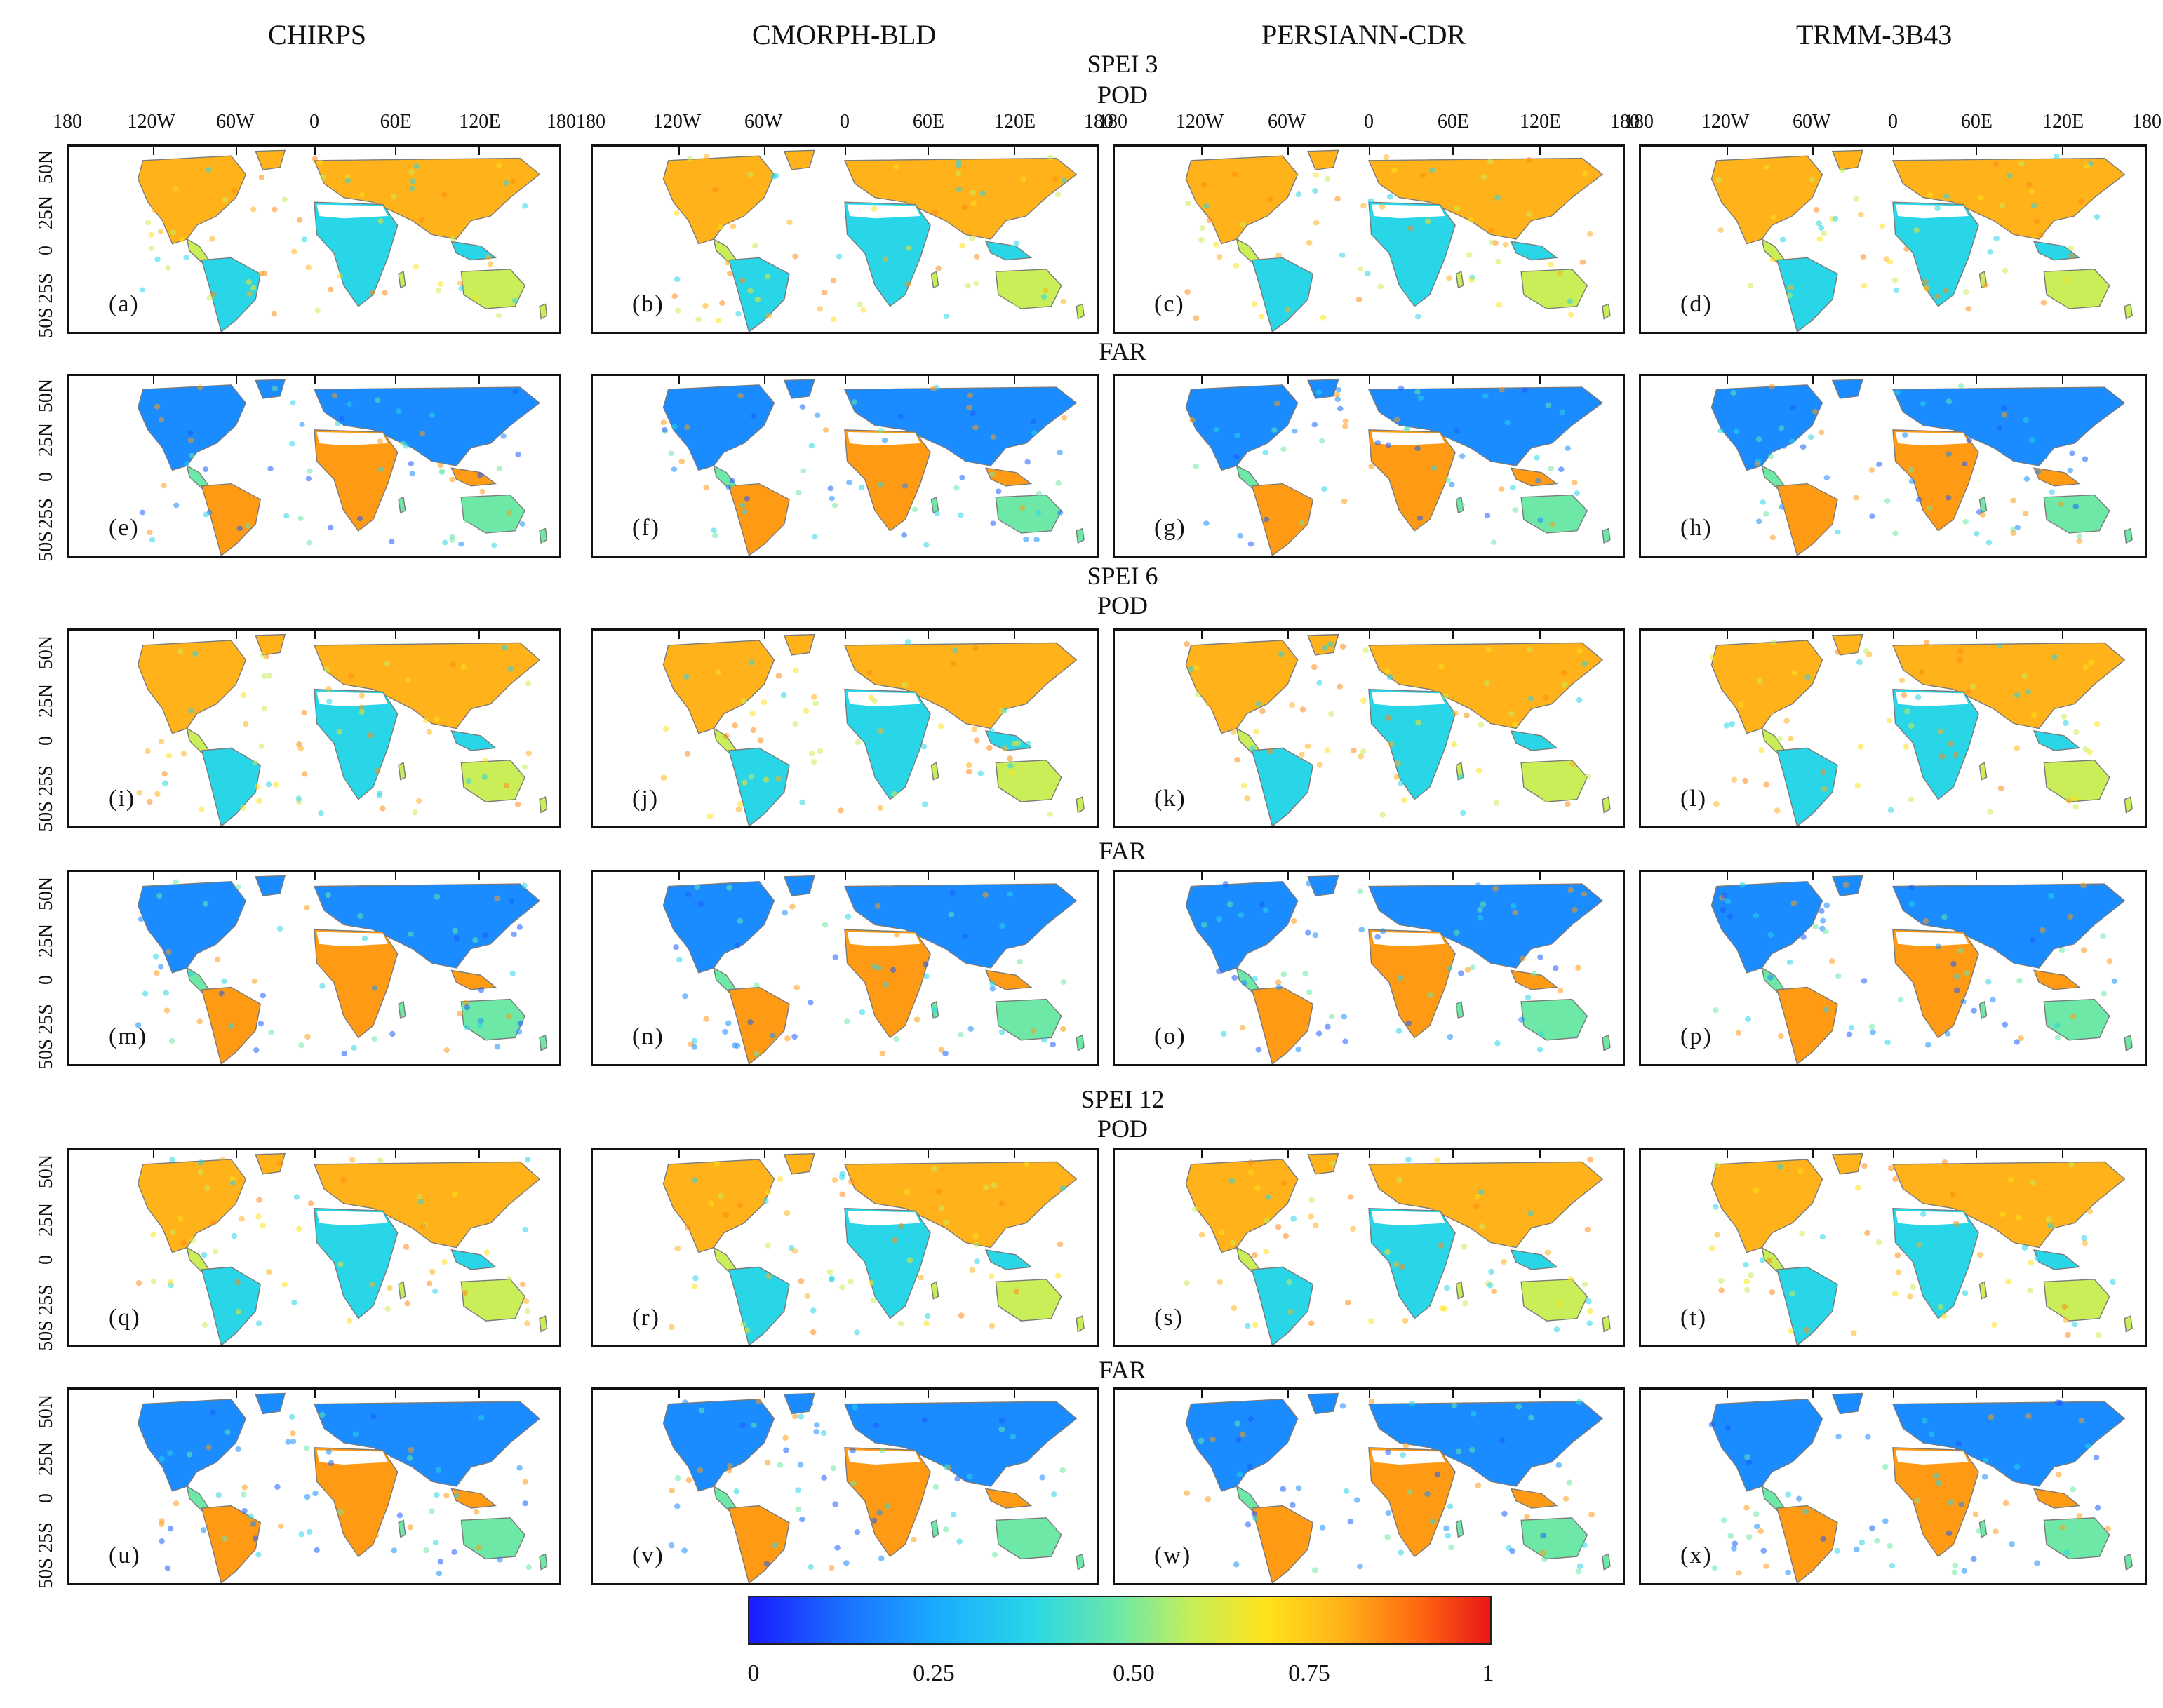  Describe the element at coordinates (1170, 528) in the screenshot. I see `panel-label: (g)` at that location.